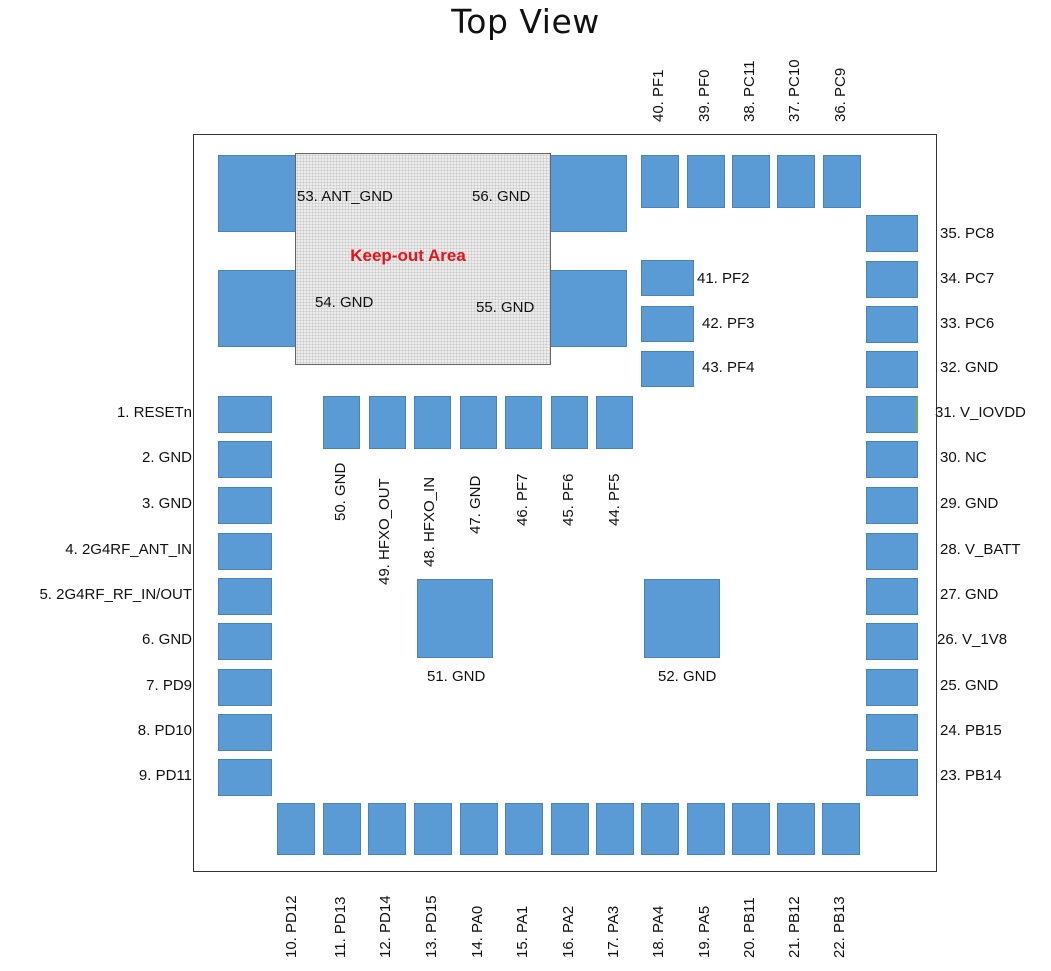  I want to click on label-pin-40: 40. PF1, so click(658, 95).